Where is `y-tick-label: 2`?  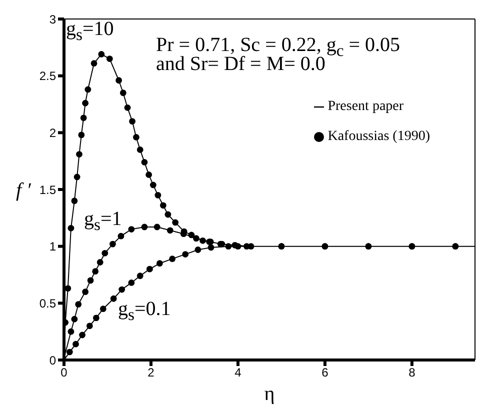 y-tick-label: 2 is located at coordinates (52, 133).